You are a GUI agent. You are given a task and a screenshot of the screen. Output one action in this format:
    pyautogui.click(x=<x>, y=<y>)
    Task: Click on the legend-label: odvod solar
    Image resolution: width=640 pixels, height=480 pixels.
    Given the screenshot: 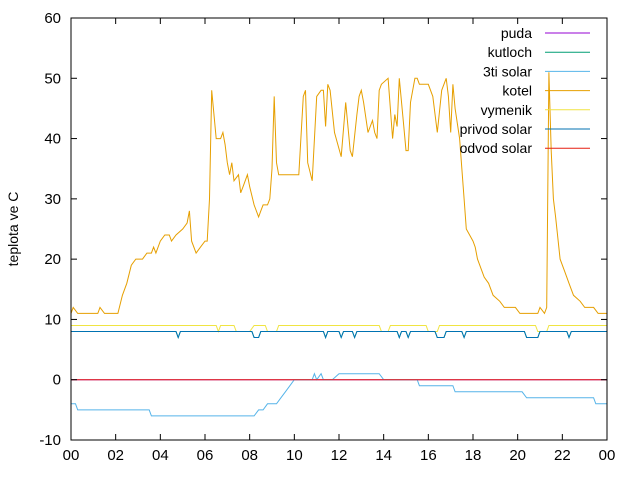 What is the action you would take?
    pyautogui.click(x=496, y=148)
    